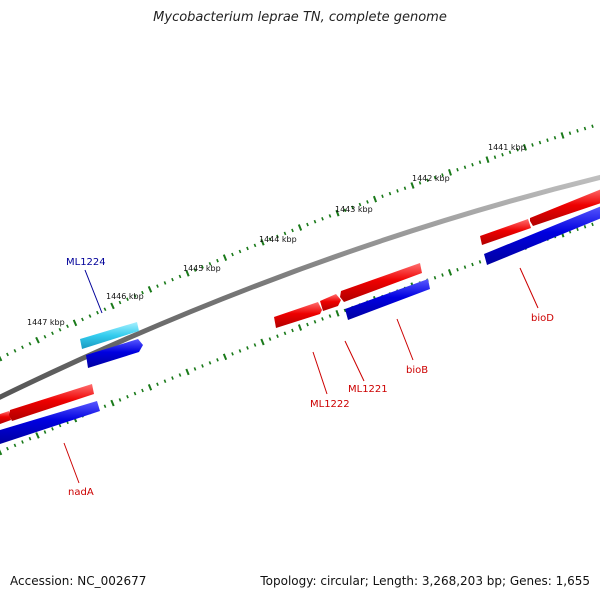 The image size is (600, 600). What do you see at coordinates (330, 404) in the screenshot?
I see `gene-label-ML1222: ML1222` at bounding box center [330, 404].